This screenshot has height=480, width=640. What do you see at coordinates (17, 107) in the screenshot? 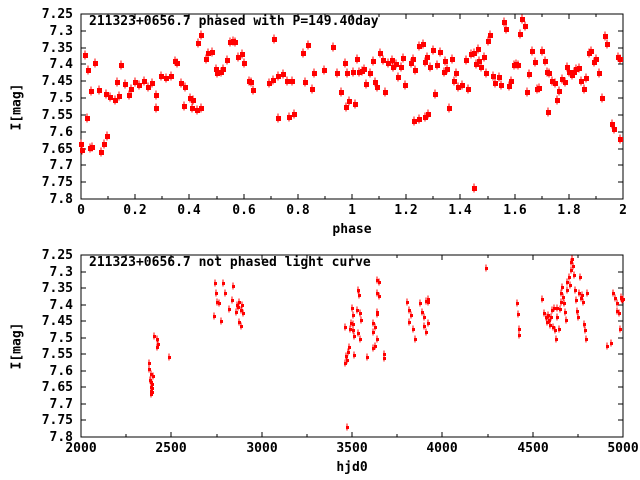
I see `phased-yaxis-label: I[mag]` at bounding box center [17, 107].